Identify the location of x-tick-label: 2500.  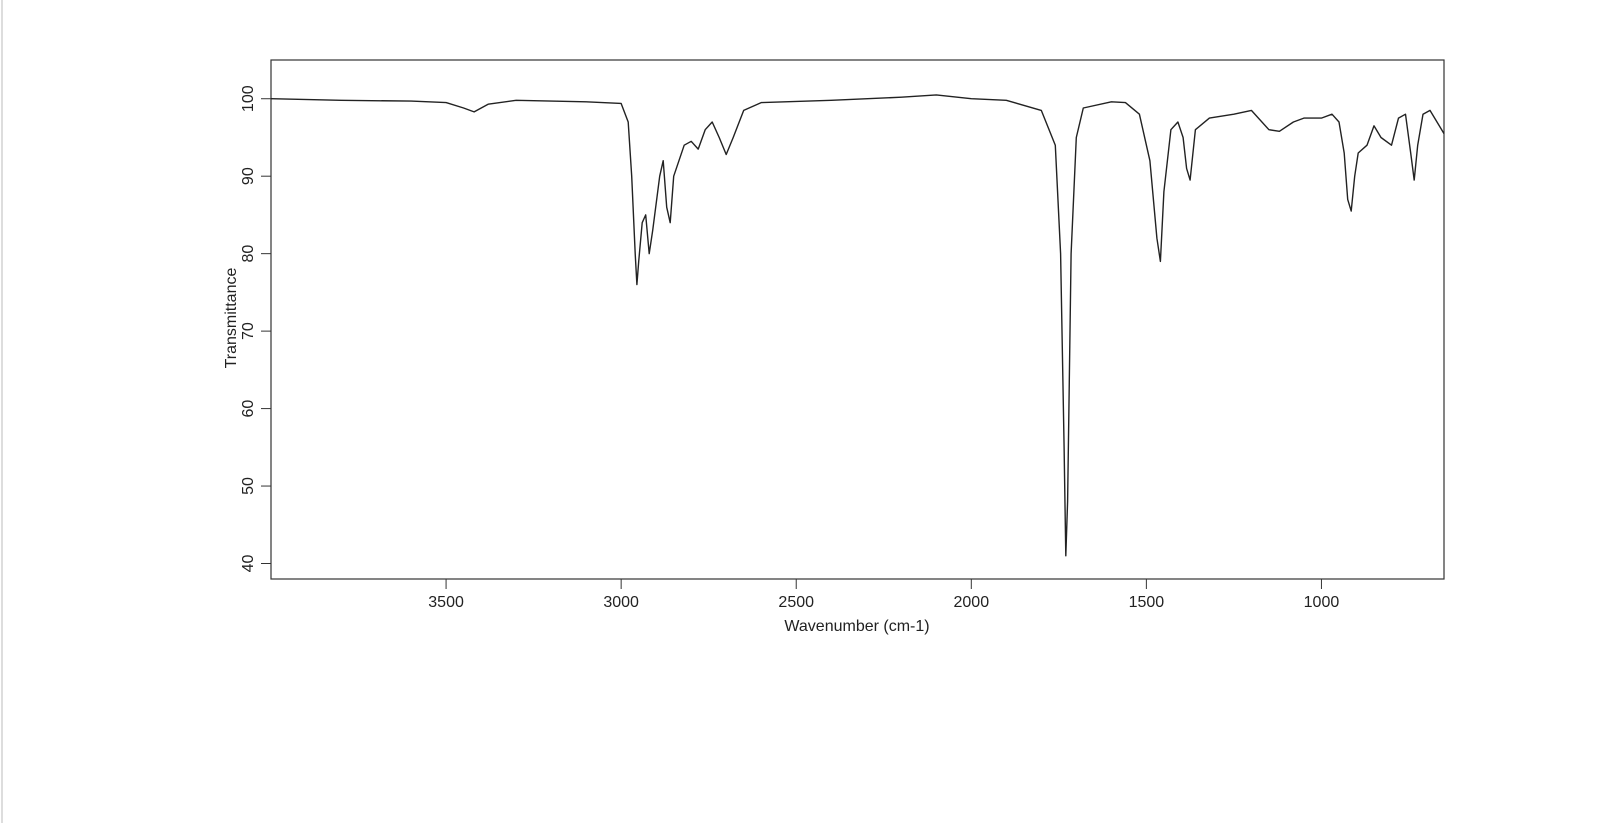
(796, 602).